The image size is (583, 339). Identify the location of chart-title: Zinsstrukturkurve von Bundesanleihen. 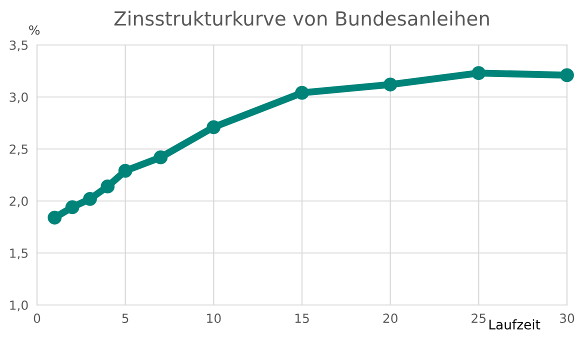
(301, 18).